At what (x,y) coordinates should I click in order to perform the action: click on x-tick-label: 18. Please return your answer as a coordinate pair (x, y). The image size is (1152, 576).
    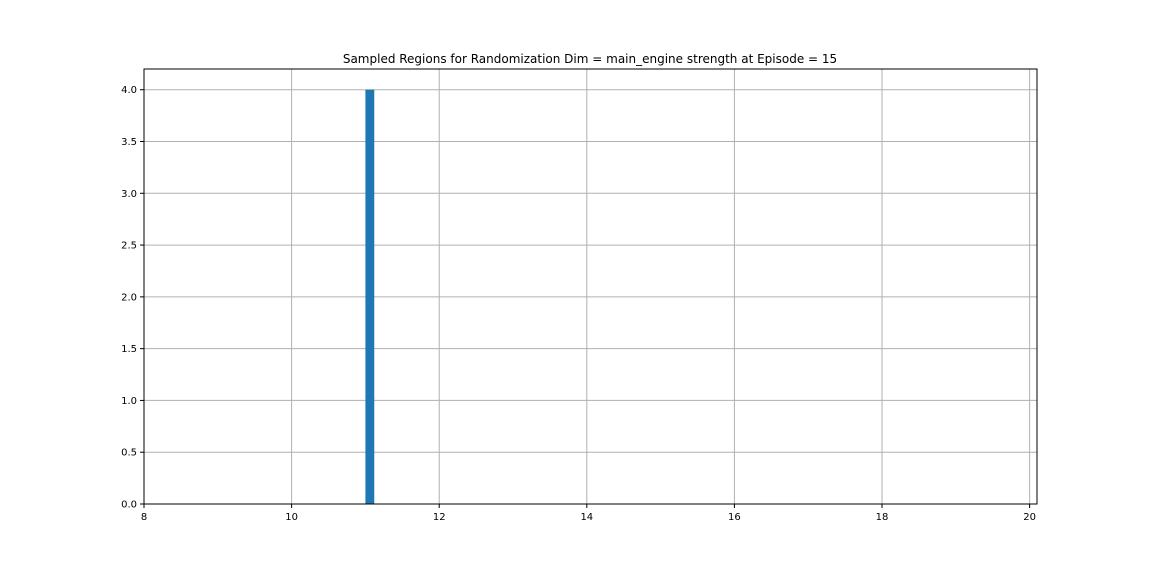
    Looking at the image, I should click on (882, 517).